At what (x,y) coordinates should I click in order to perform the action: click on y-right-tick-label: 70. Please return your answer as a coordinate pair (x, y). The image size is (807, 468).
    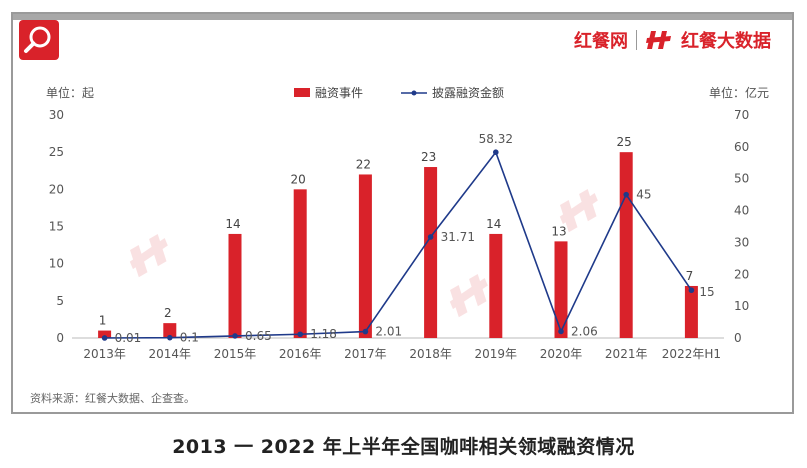
    Looking at the image, I should click on (741, 115).